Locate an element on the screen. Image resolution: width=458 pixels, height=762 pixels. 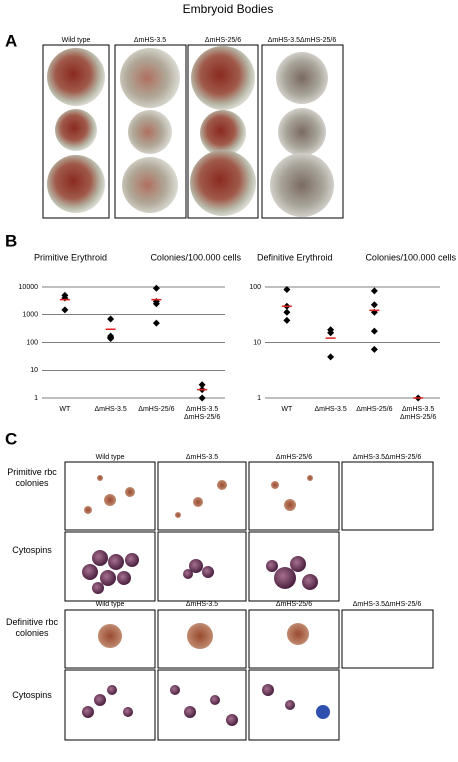
panel-title: Embryoid Bodies is located at coordinates (228, 9).